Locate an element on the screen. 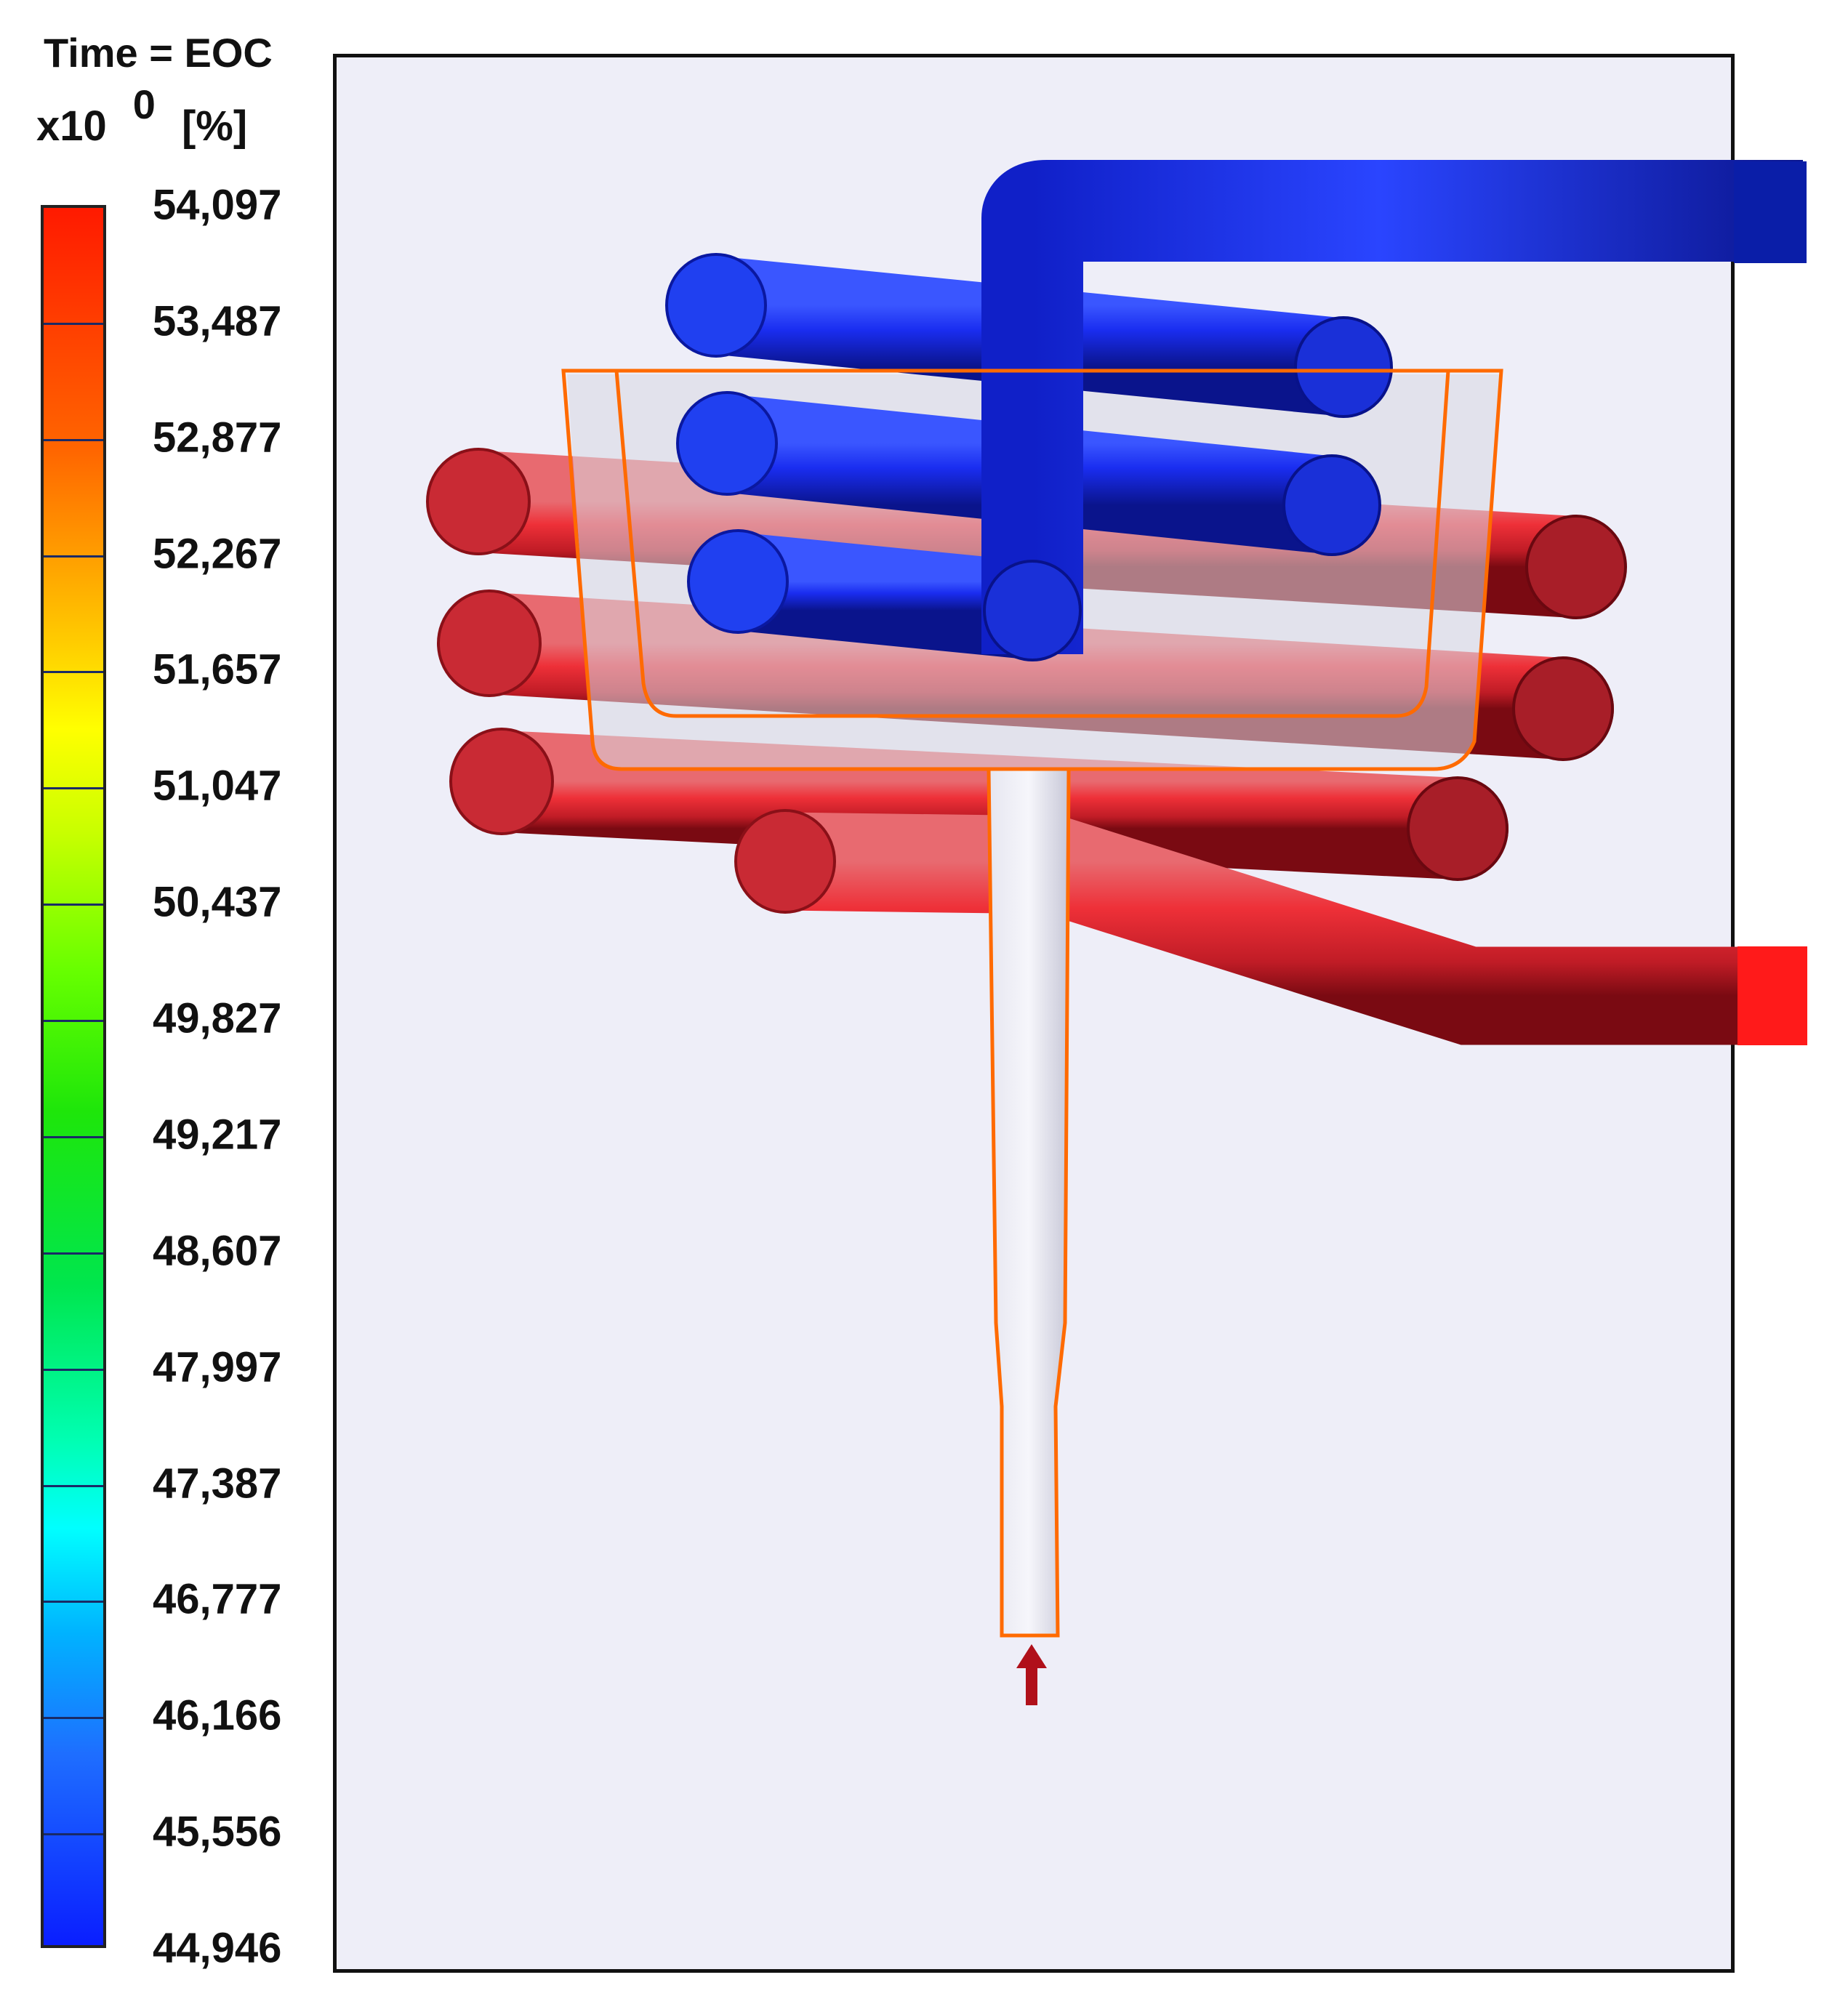 This screenshot has width=1848, height=2012. colorbar-tick-label: 47,387 is located at coordinates (217, 1484).